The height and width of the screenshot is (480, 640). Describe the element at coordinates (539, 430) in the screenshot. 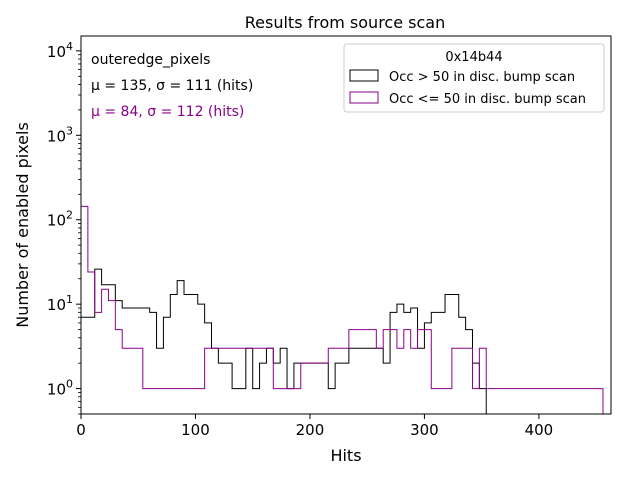

I see `x-tick-label: 400` at that location.